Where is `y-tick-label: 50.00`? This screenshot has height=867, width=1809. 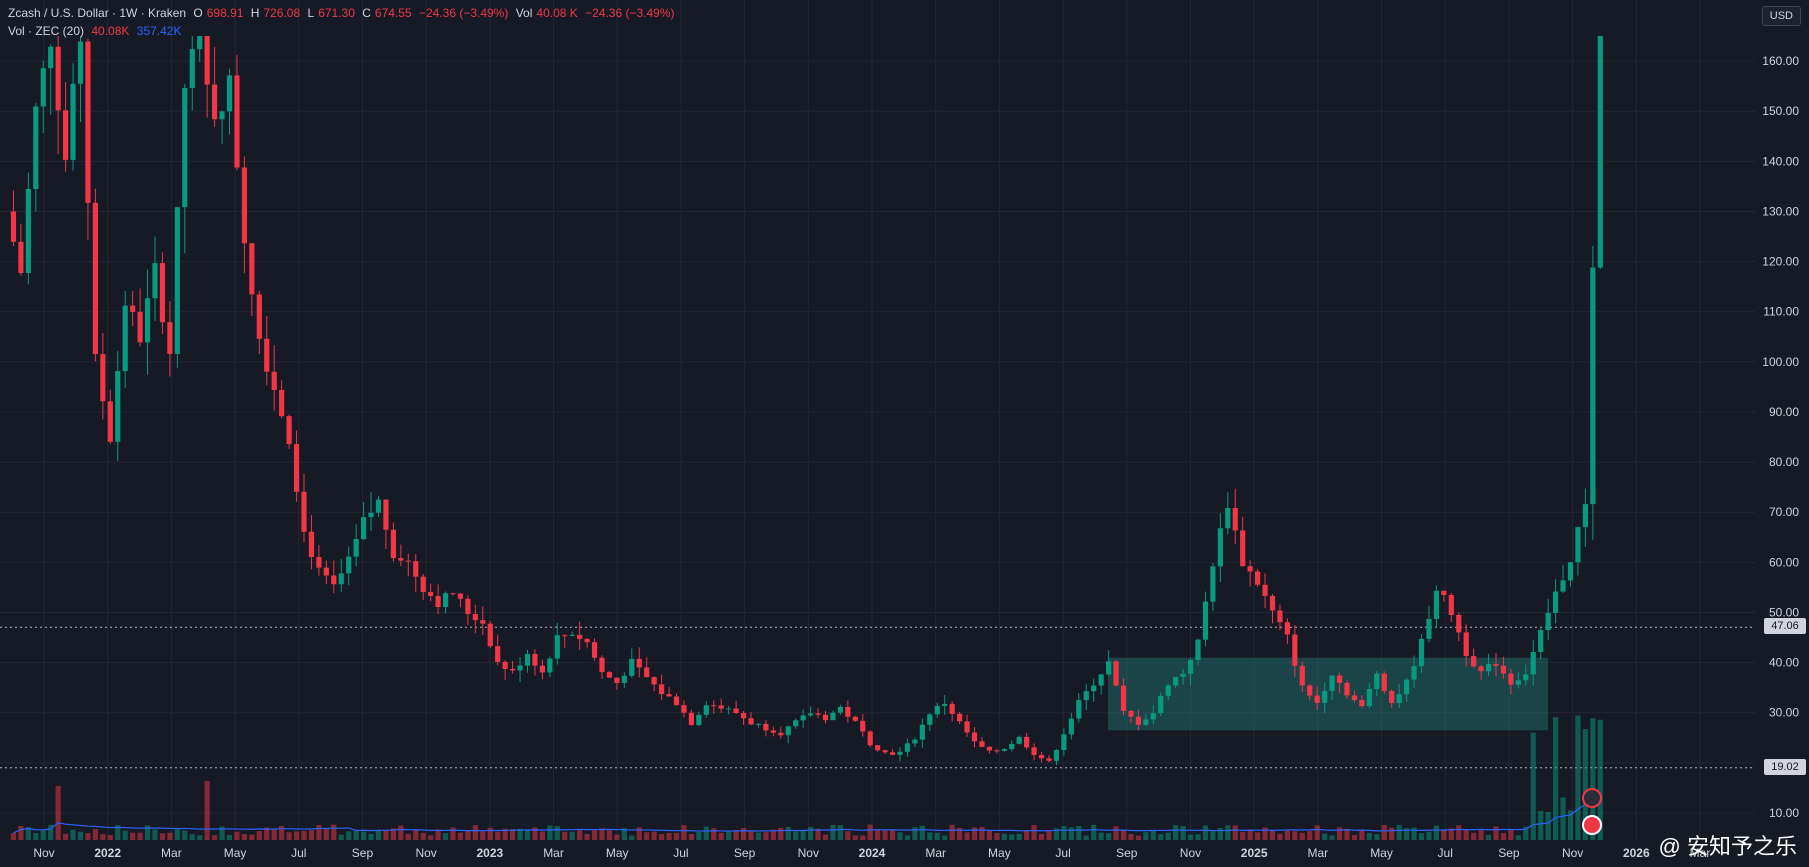
y-tick-label: 50.00 is located at coordinates (1784, 612).